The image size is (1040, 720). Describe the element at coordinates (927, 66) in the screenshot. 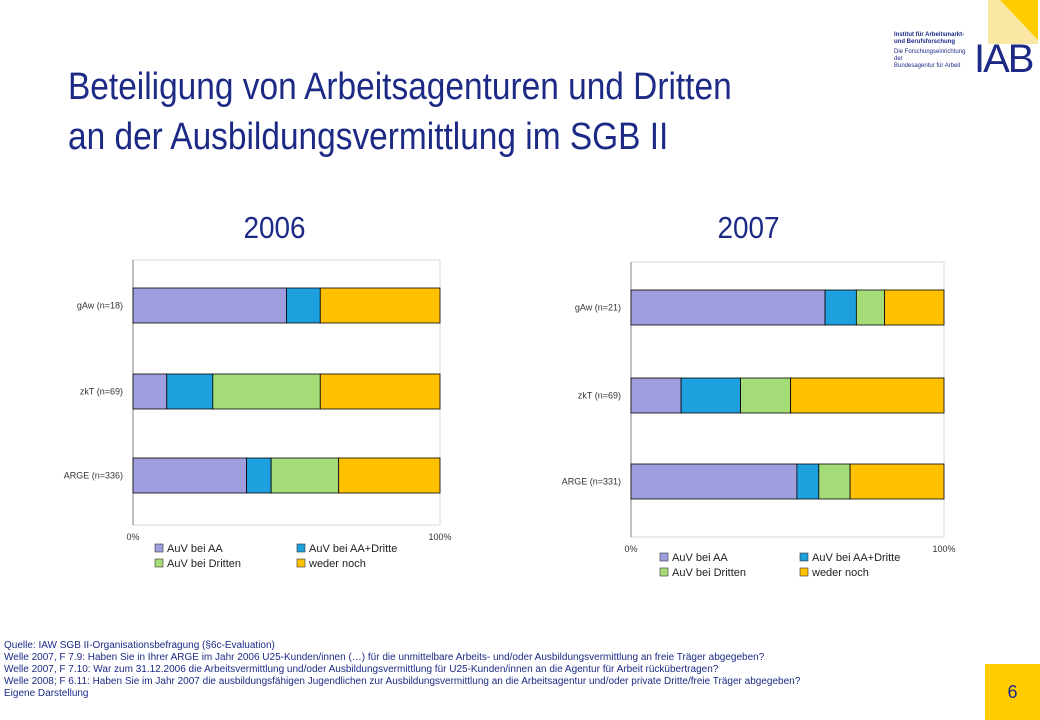

I see `logo-line-4: Bundesagentur für Arbeit` at that location.